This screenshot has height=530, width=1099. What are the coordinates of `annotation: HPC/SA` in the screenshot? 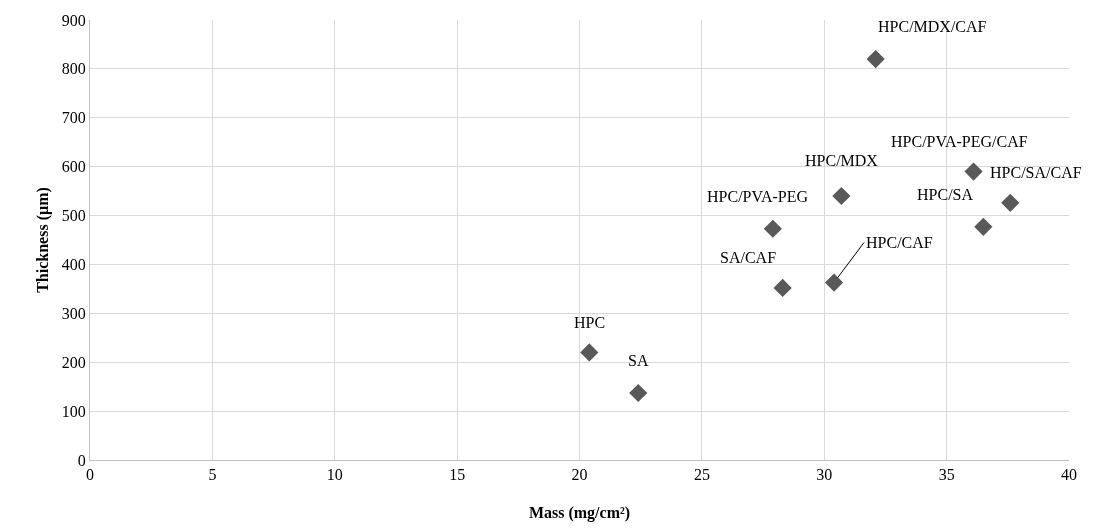 It's located at (945, 194).